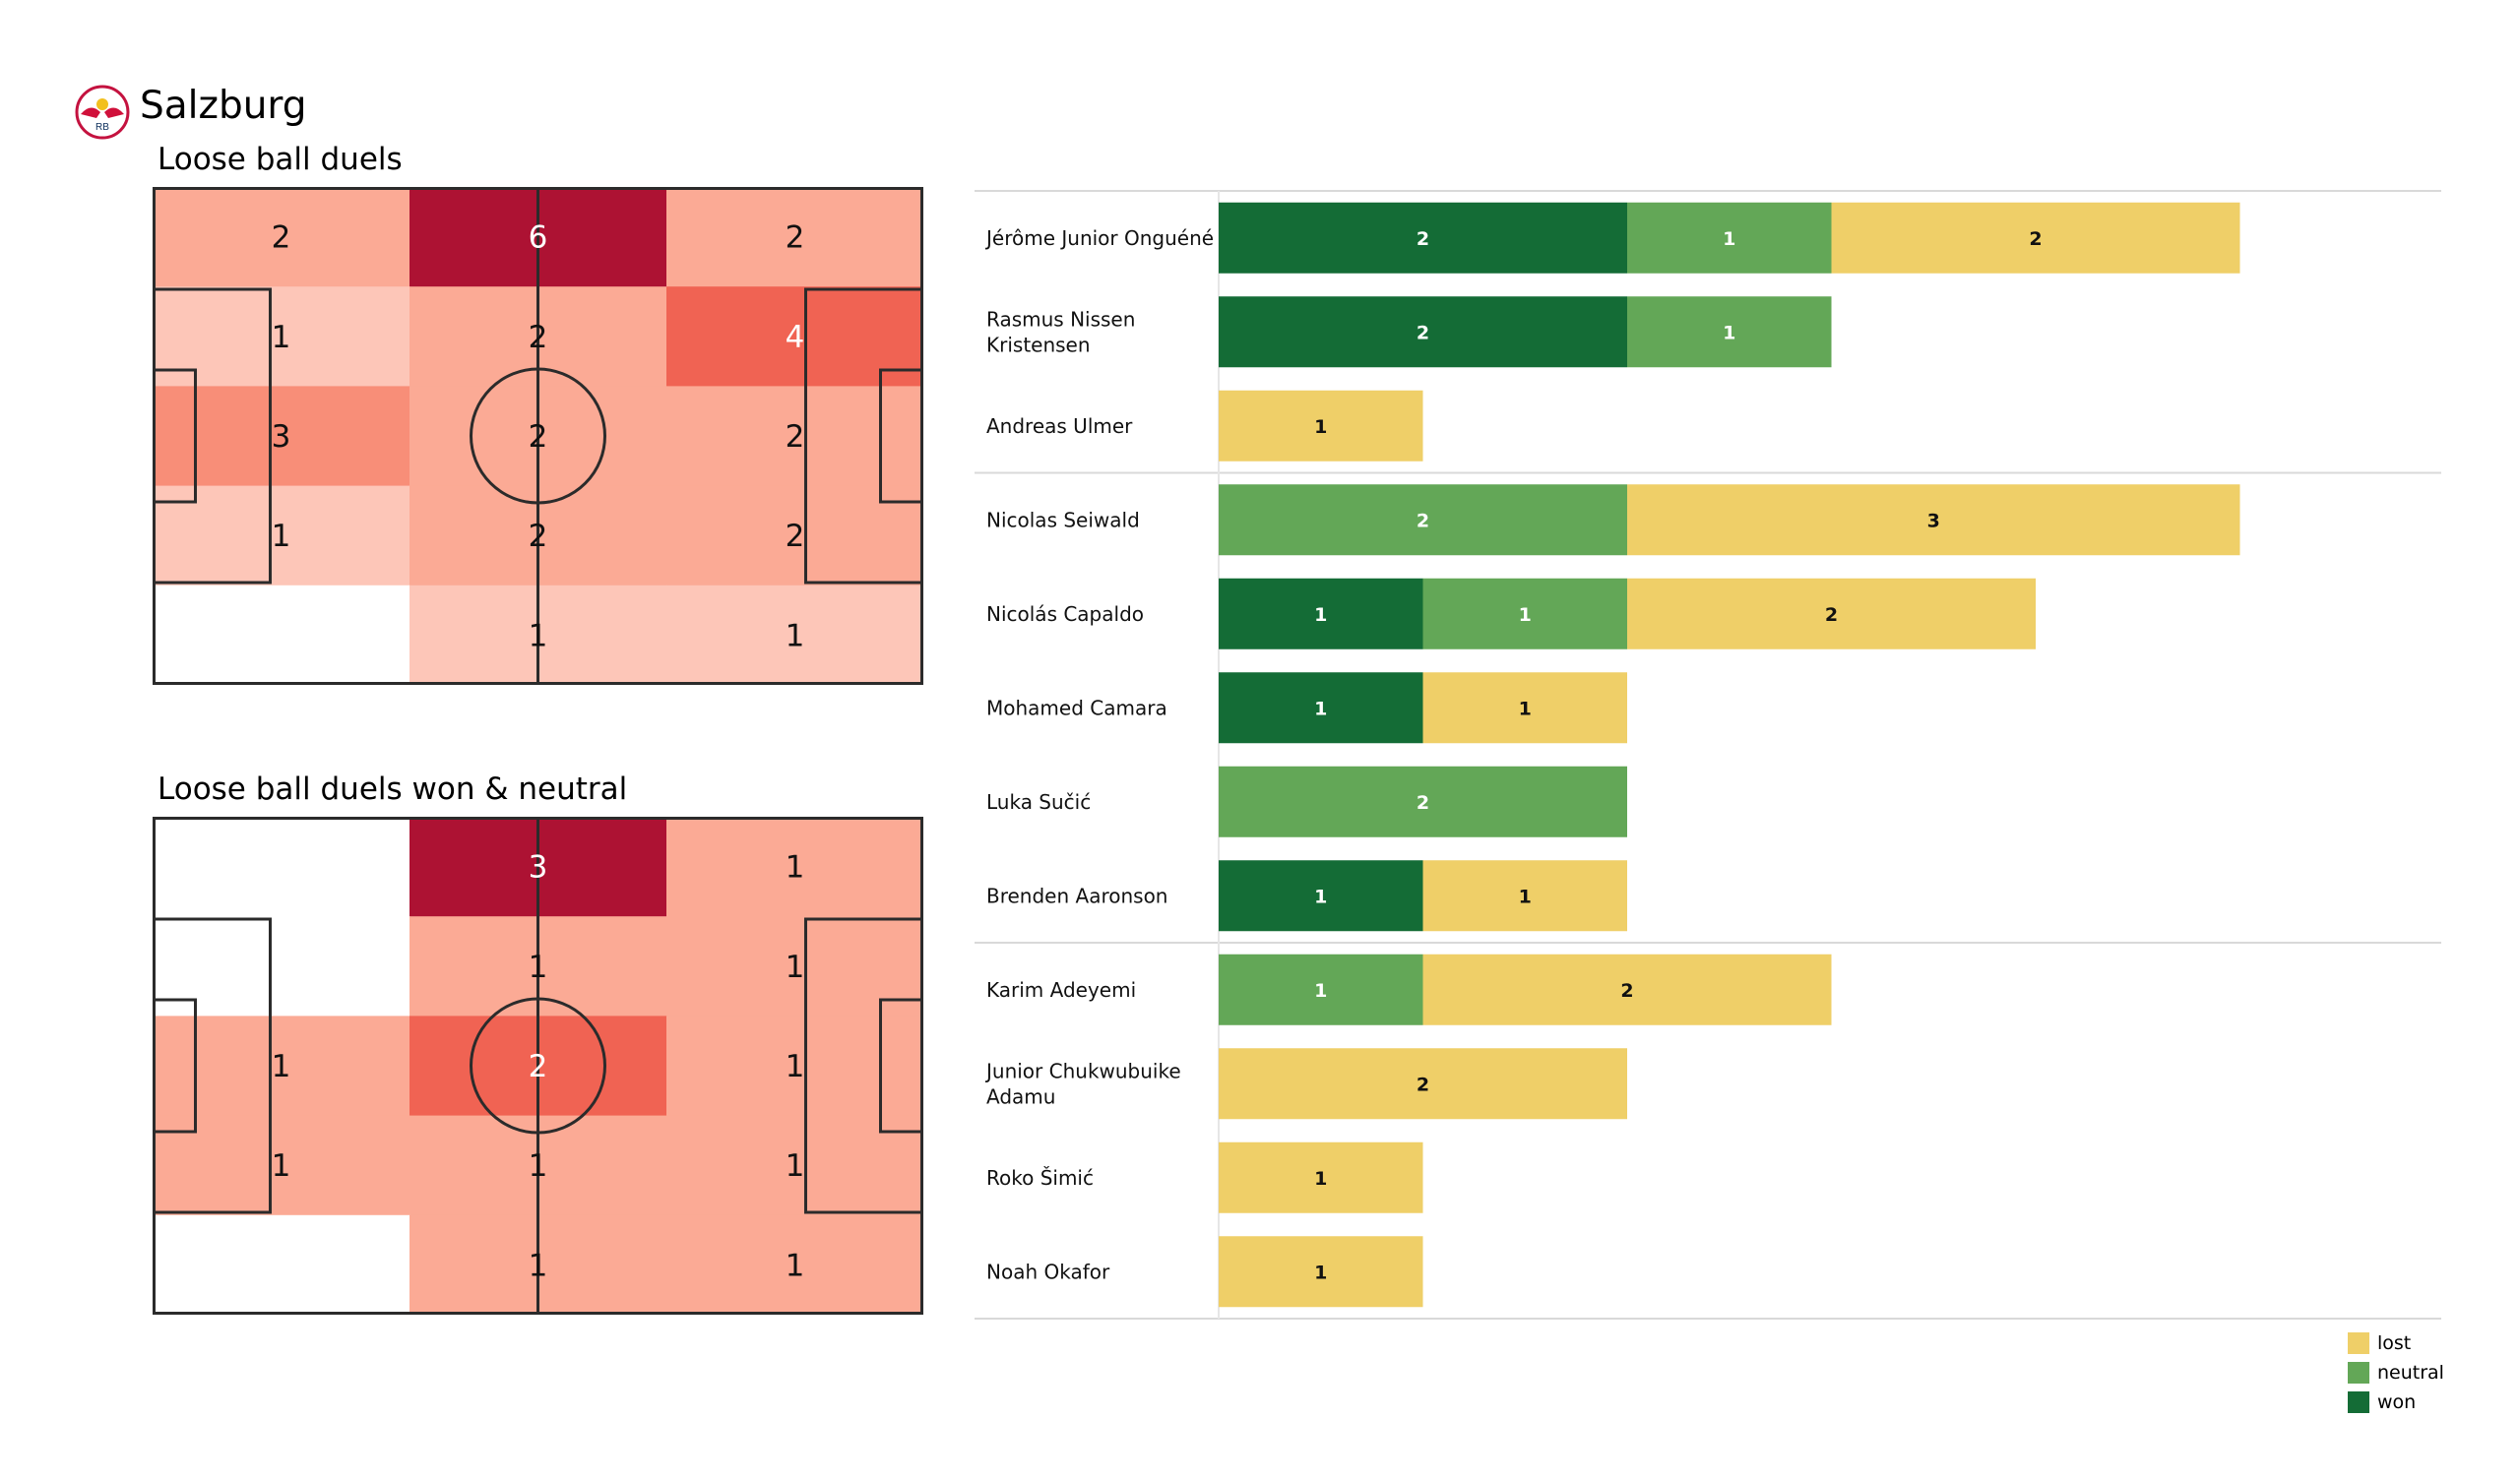 The height and width of the screenshot is (1480, 2520). What do you see at coordinates (2358, 1373) in the screenshot?
I see `legend-swatch-neutral` at bounding box center [2358, 1373].